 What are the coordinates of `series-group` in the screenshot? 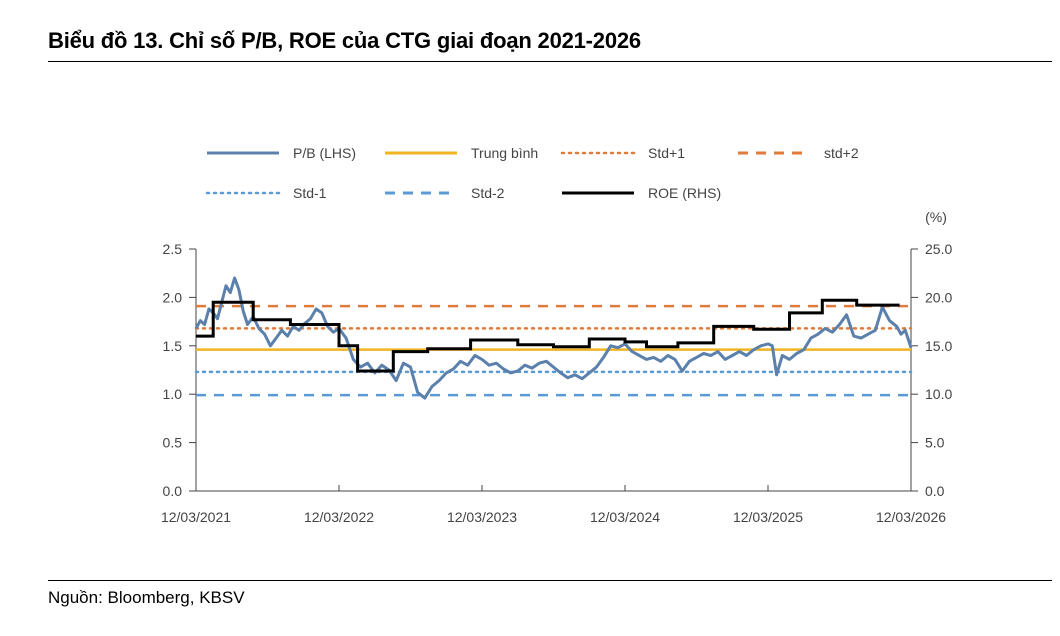 It's located at (553, 338).